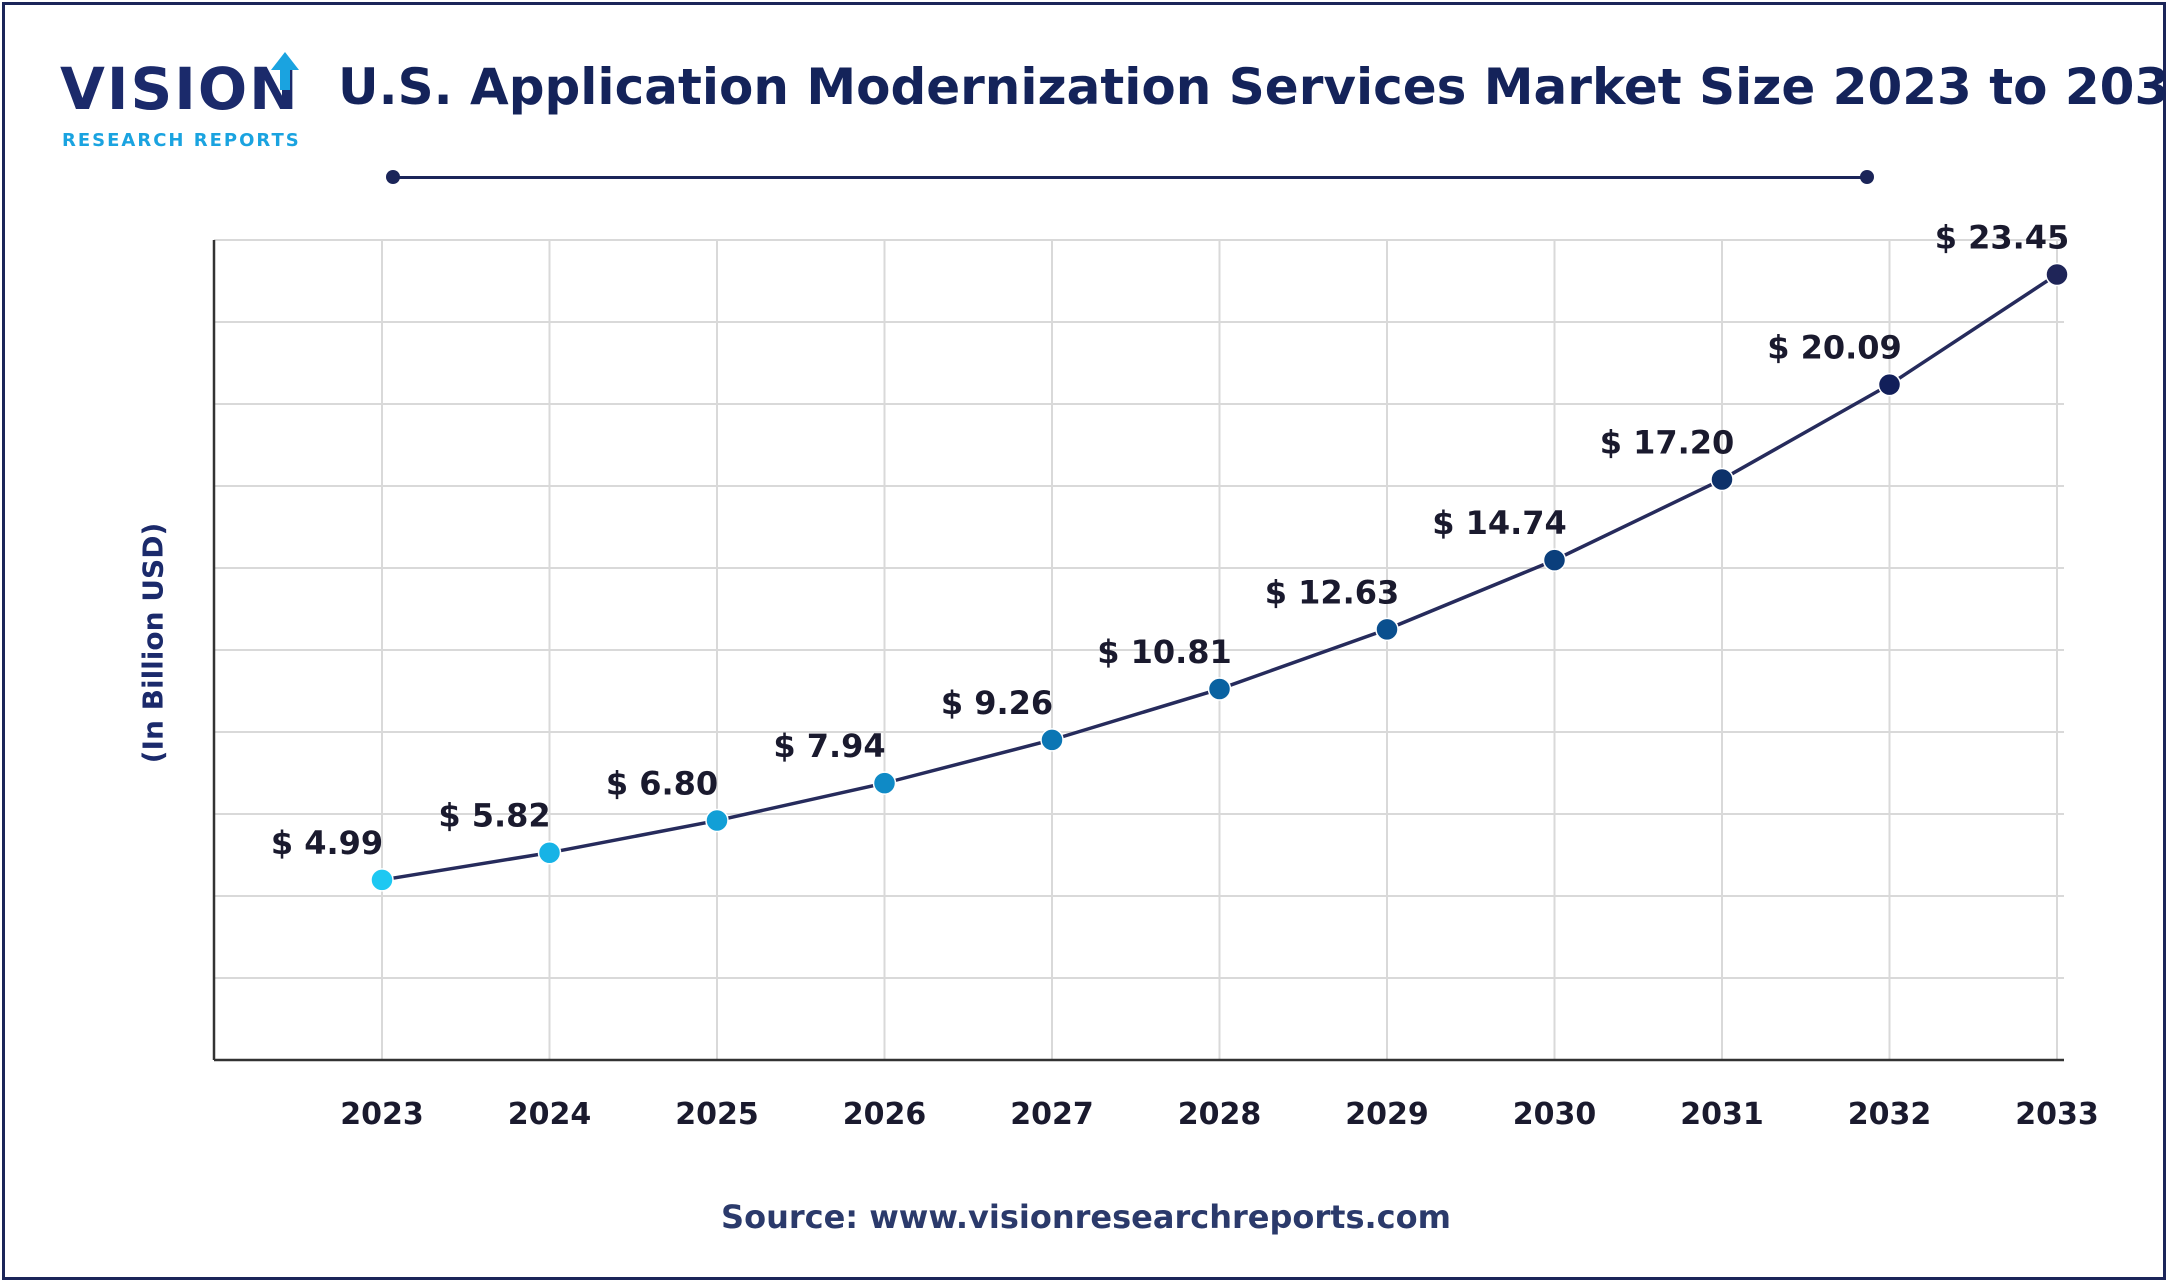 This screenshot has width=2172, height=1286. Describe the element at coordinates (1867, 177) in the screenshot. I see `divider-right-dot` at that location.